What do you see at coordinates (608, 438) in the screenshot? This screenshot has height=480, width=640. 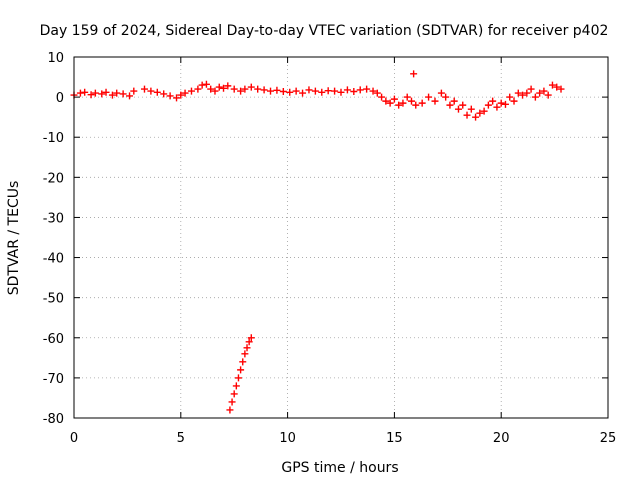 I see `x-tick-label: 25` at bounding box center [608, 438].